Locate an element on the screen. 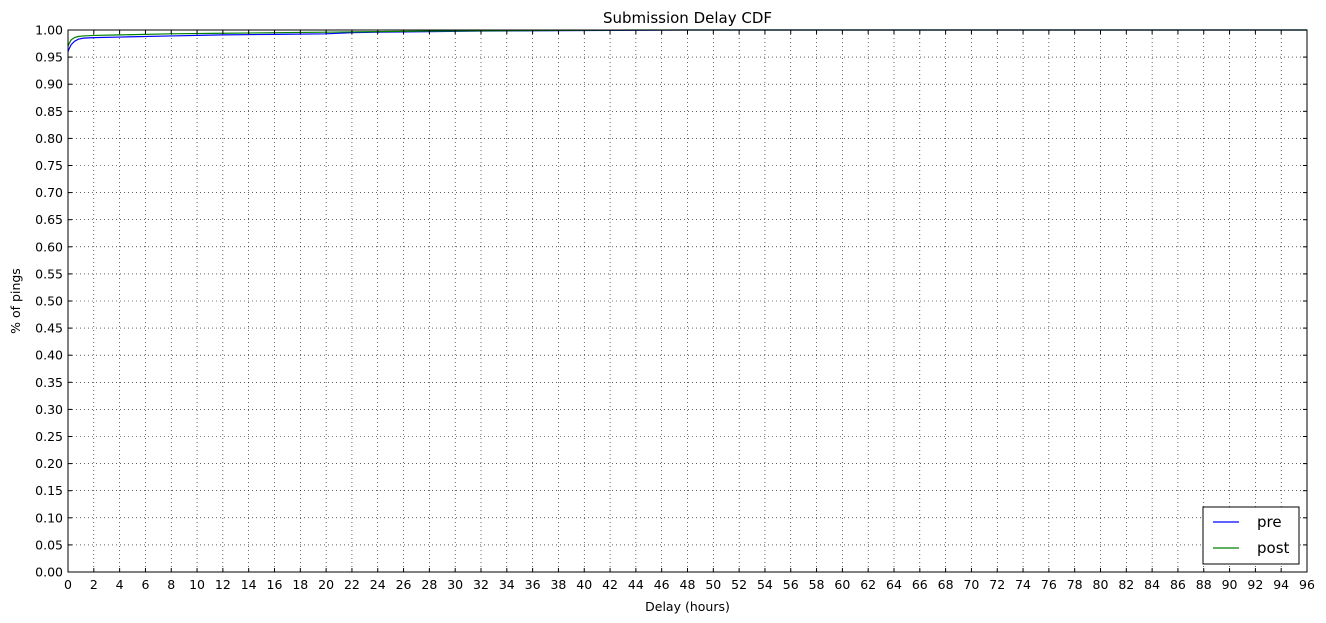 The width and height of the screenshot is (1326, 623). x-tick-label: 54 is located at coordinates (765, 584).